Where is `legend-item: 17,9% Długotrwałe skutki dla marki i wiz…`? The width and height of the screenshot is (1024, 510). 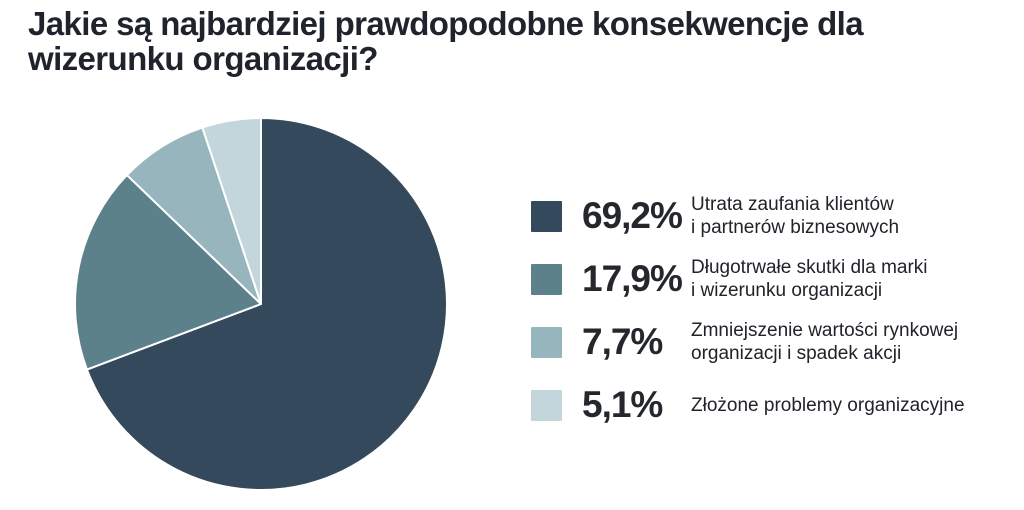
legend-item: 17,9% Długotrwałe skutki dla marki i wiz… is located at coordinates (748, 279).